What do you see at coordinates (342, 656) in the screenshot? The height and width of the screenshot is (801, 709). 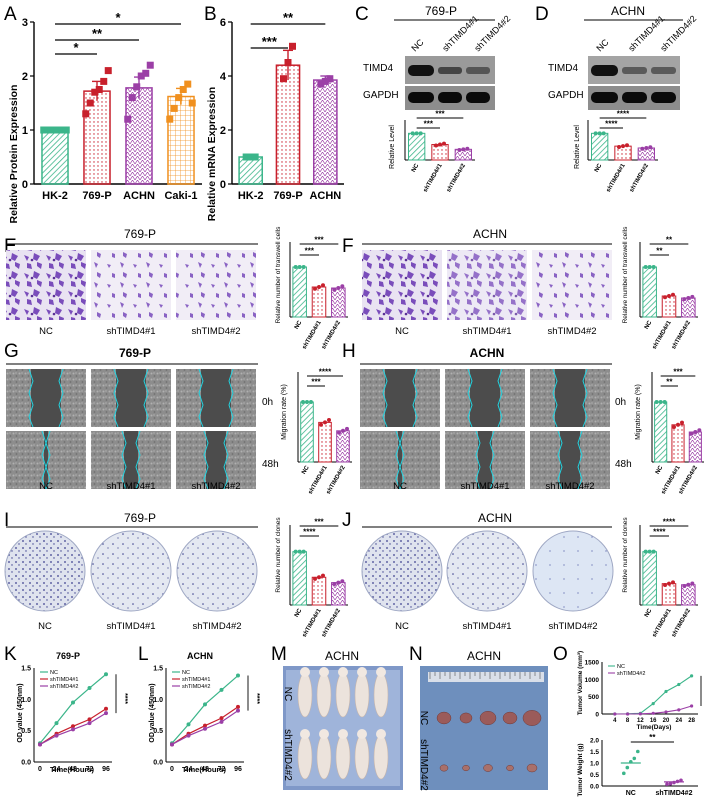 I see `panel-M-title: ACHN` at bounding box center [342, 656].